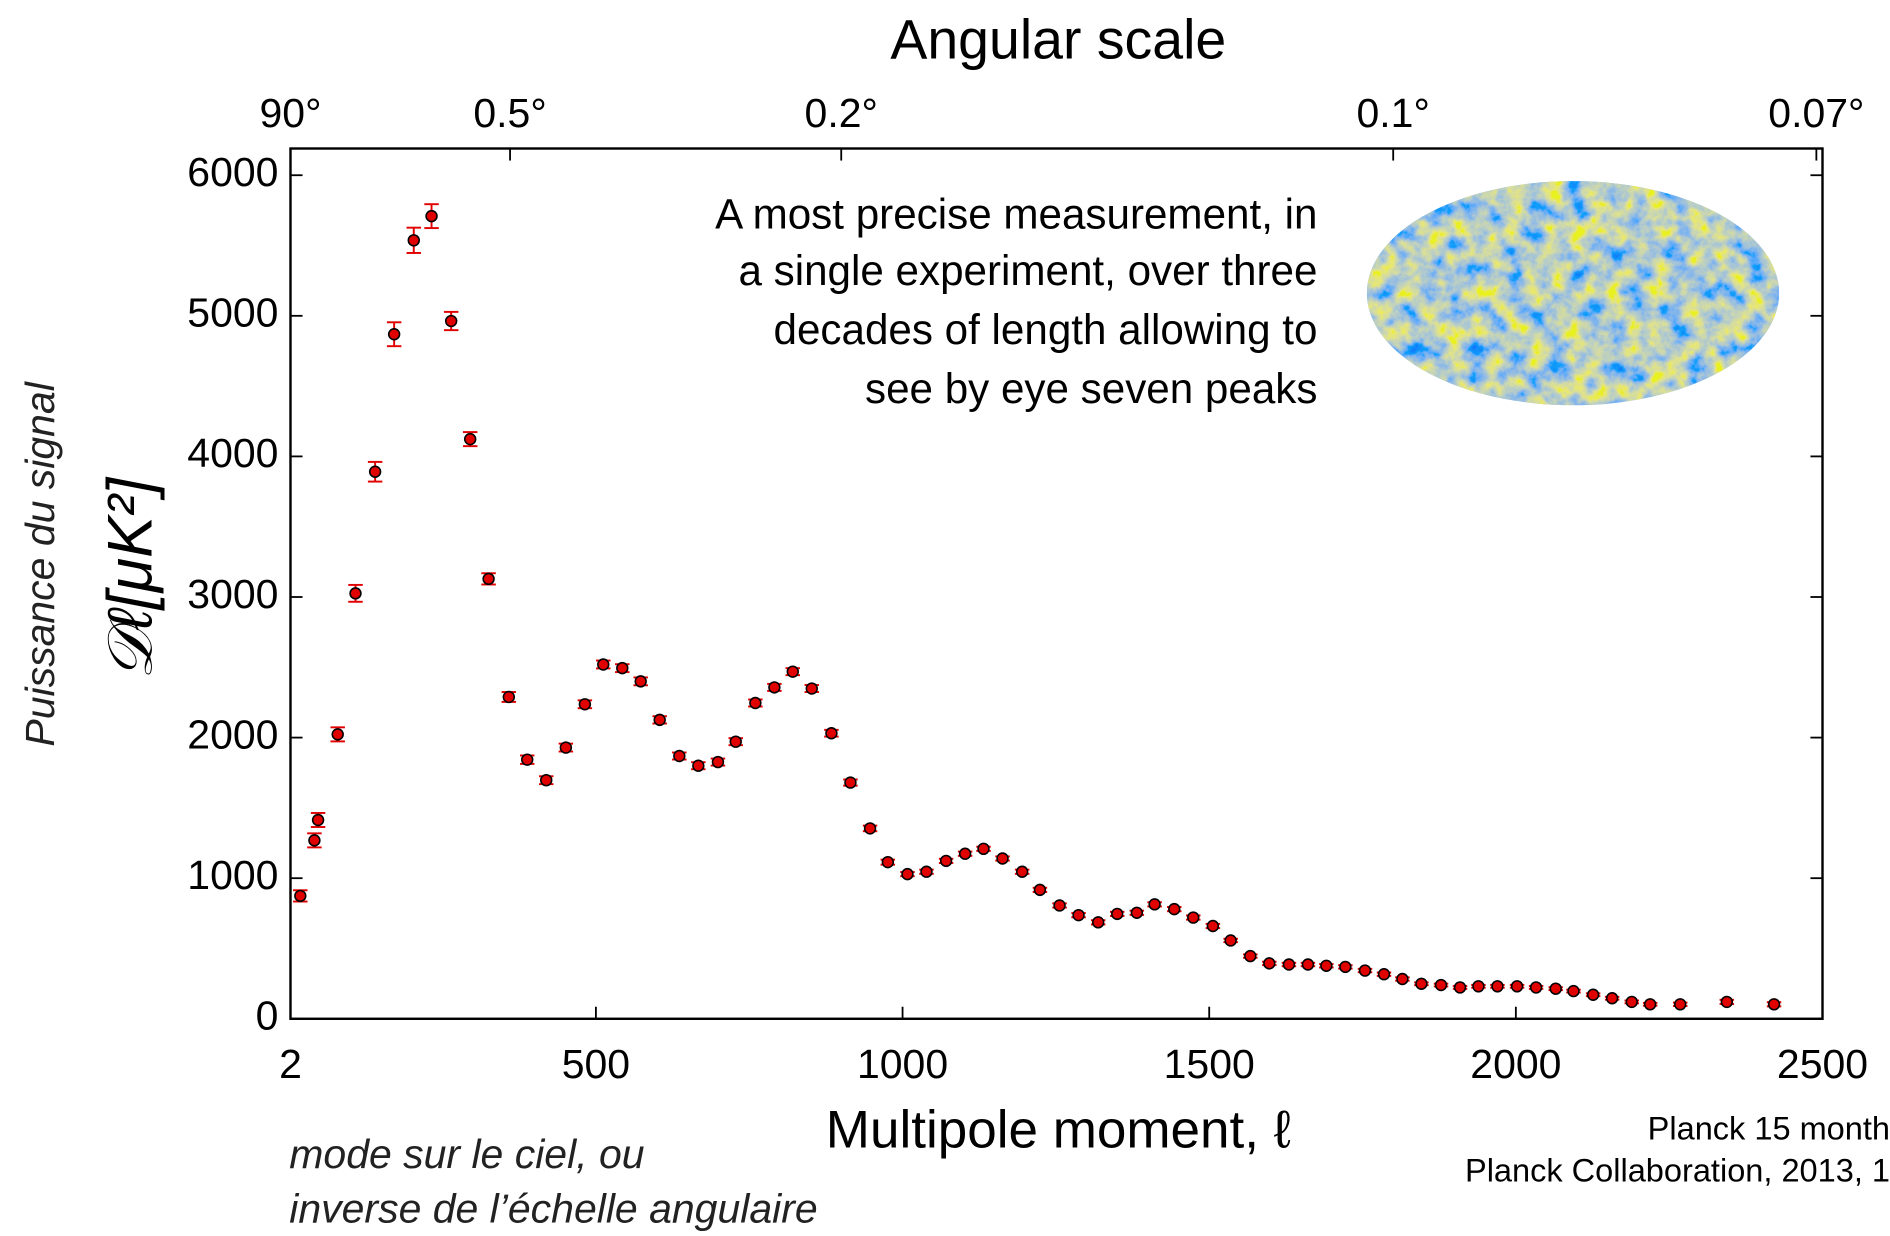 This screenshot has width=1890, height=1236. I want to click on x-tick-label: 2000, so click(1515, 1064).